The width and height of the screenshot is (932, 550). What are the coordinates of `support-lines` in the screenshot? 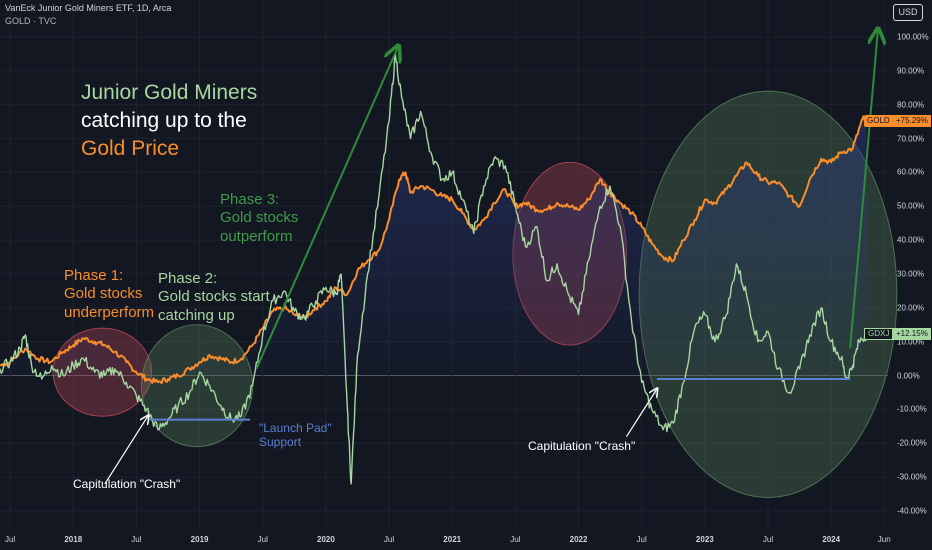 It's located at (500, 399).